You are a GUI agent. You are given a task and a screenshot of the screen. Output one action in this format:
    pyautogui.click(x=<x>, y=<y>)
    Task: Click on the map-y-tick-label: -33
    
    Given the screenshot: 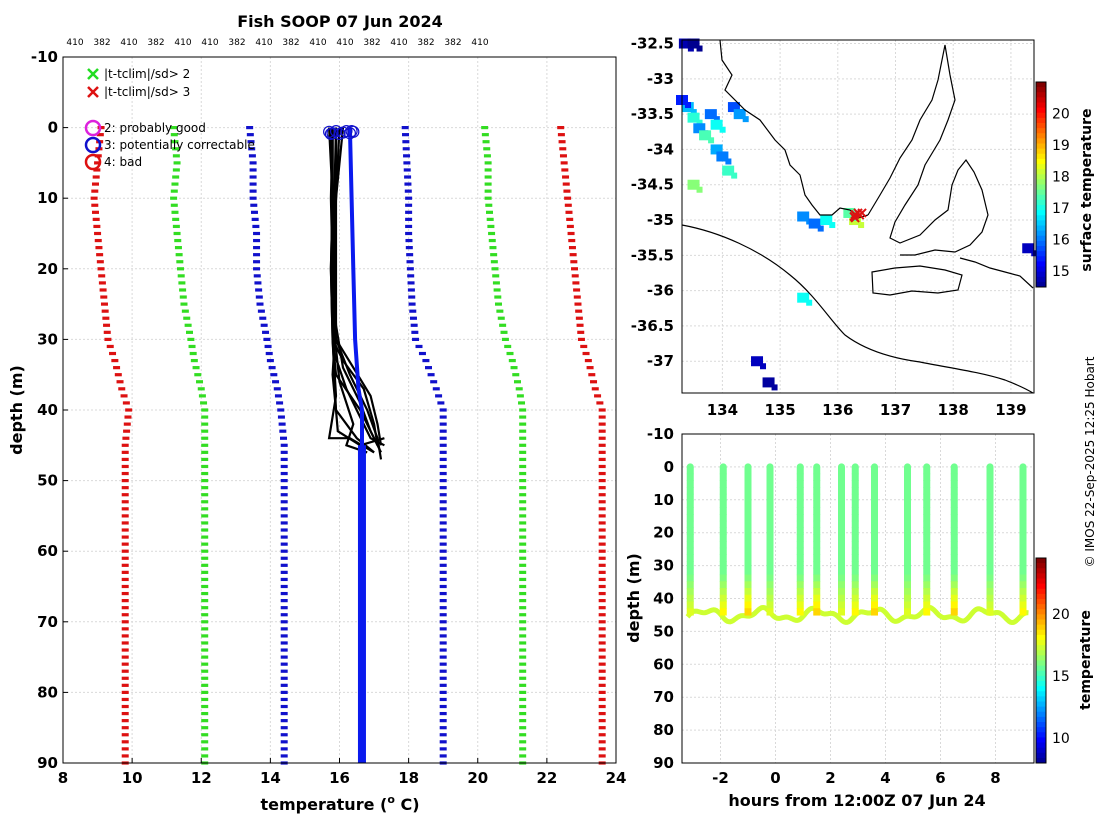 What is the action you would take?
    pyautogui.click(x=660, y=79)
    